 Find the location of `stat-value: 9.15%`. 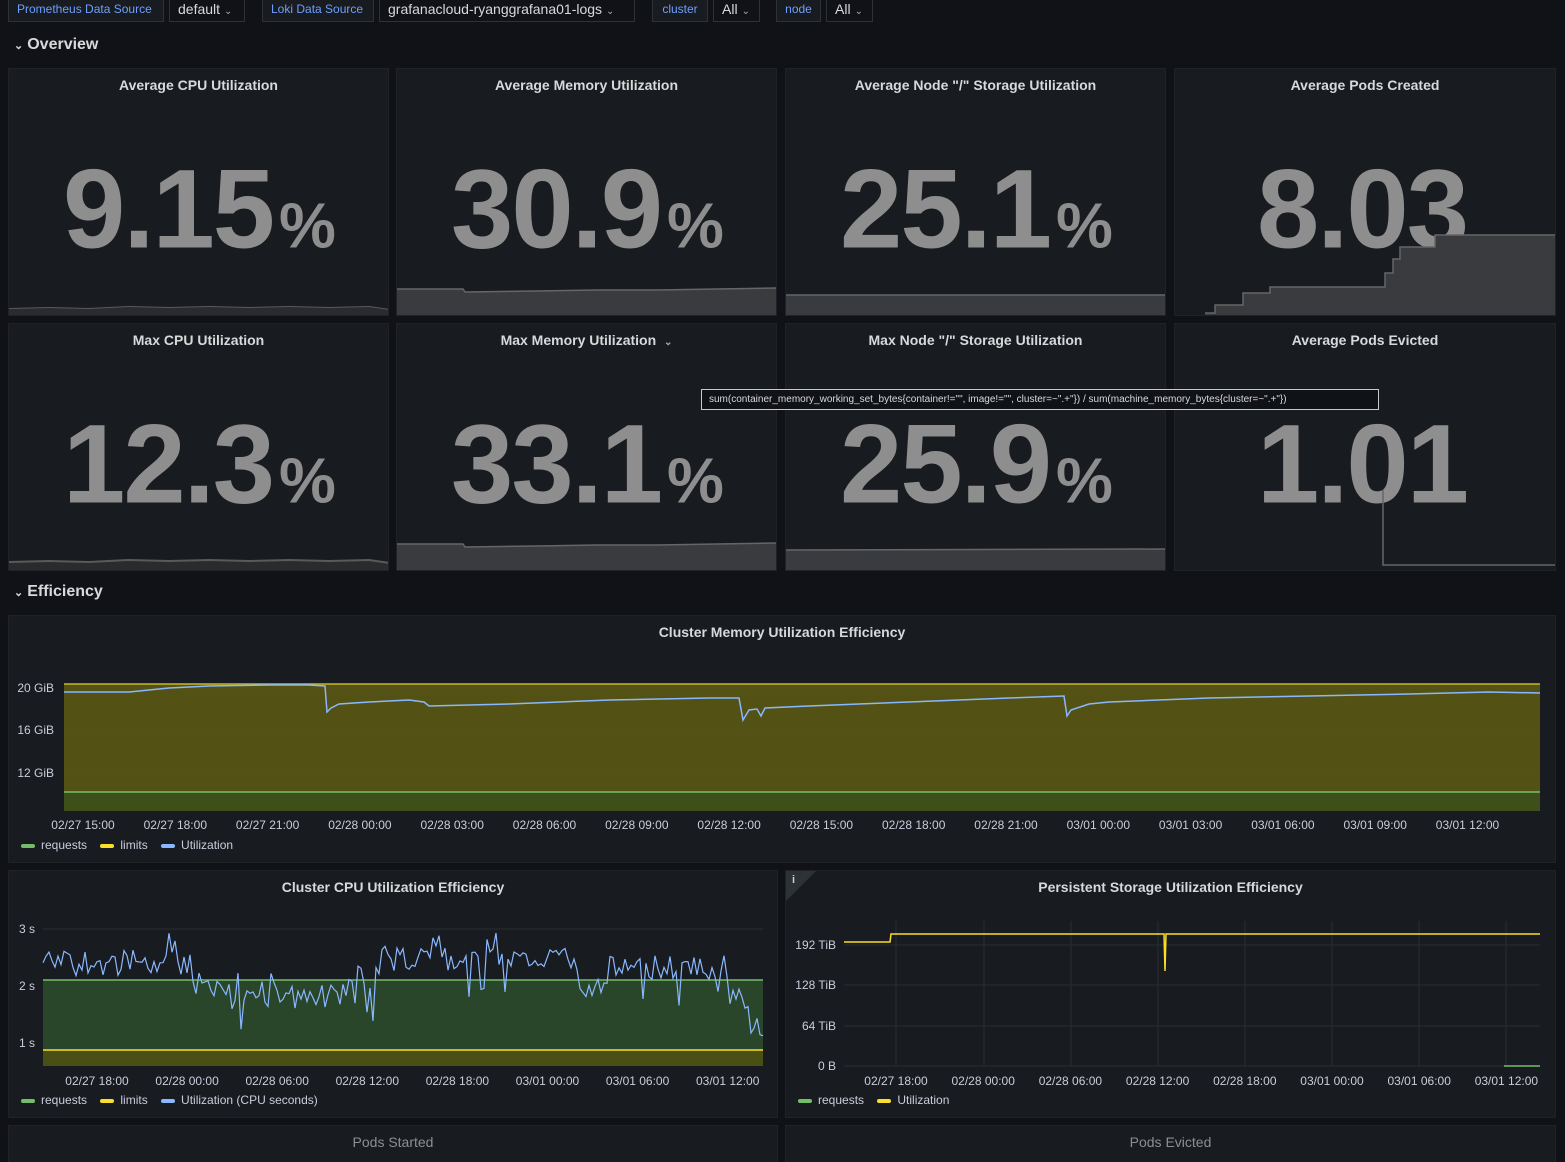

stat-value: 9.15% is located at coordinates (199, 209).